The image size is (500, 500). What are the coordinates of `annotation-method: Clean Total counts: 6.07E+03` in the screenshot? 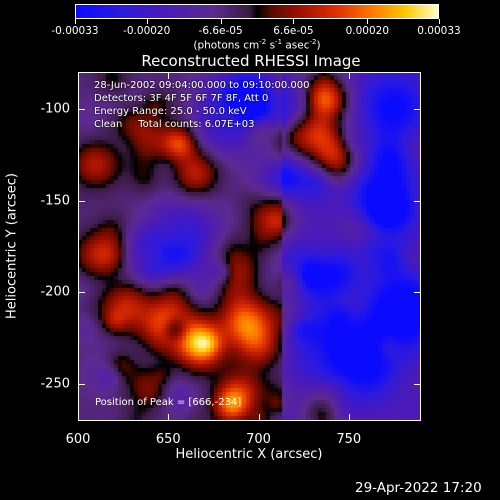 It's located at (174, 124).